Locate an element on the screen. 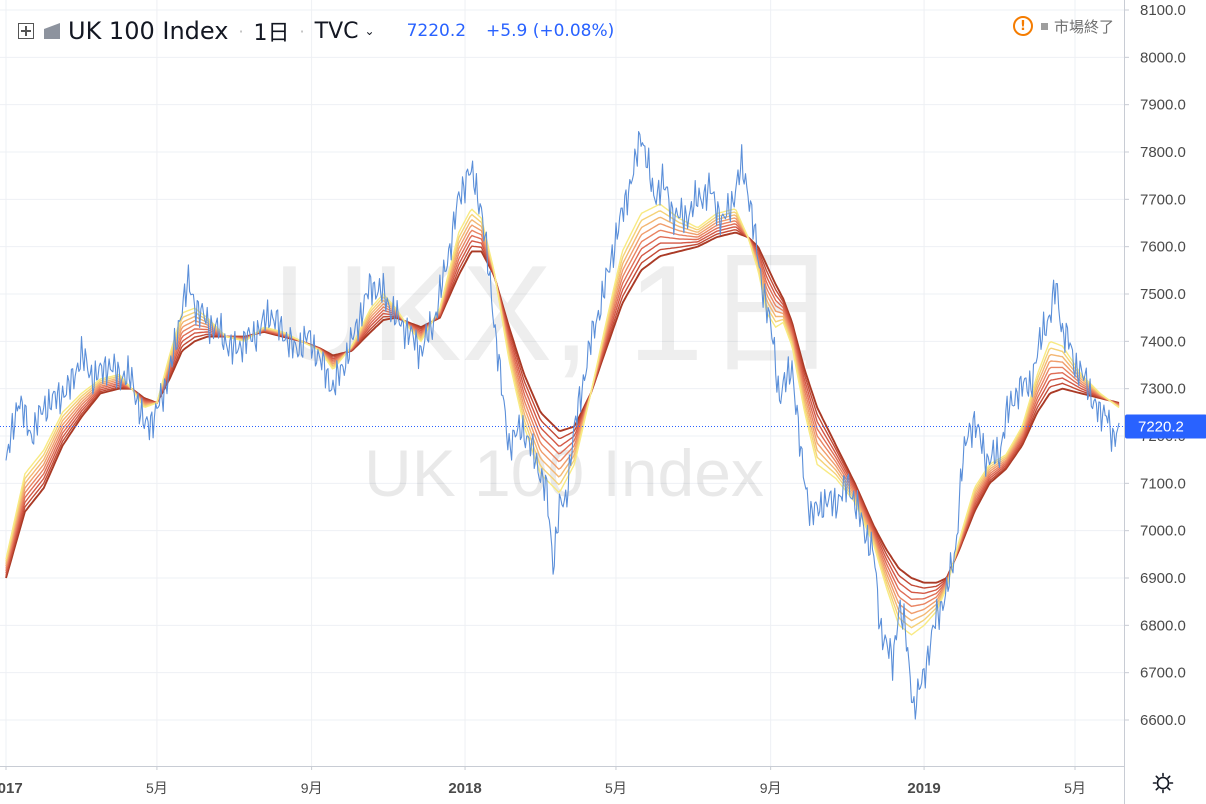 The image size is (1206, 804). last-price: 7220.2 is located at coordinates (436, 31).